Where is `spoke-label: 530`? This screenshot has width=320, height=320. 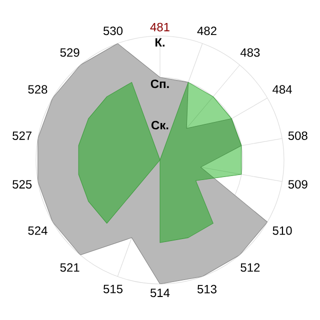
spoke-label: 530 is located at coordinates (113, 31).